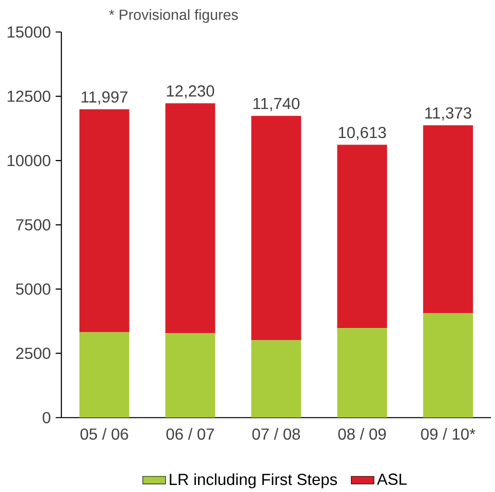  What do you see at coordinates (46, 418) in the screenshot?
I see `y-tick-label: 0` at bounding box center [46, 418].